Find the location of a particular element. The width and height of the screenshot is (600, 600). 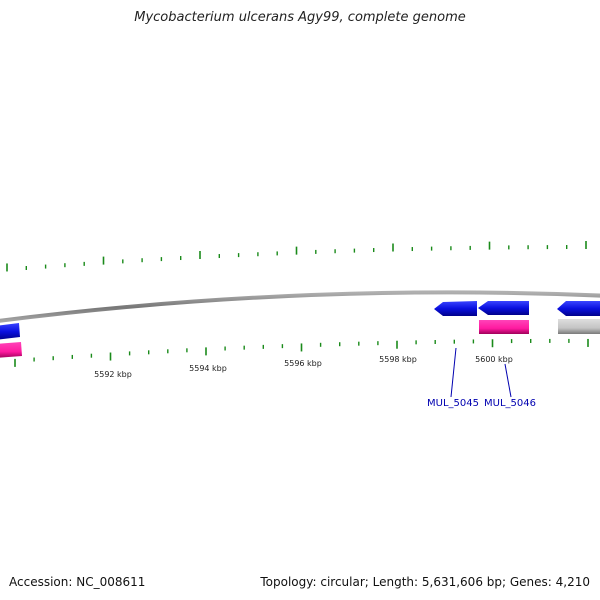

scale-label-5592: 5592 kbp is located at coordinates (113, 374).